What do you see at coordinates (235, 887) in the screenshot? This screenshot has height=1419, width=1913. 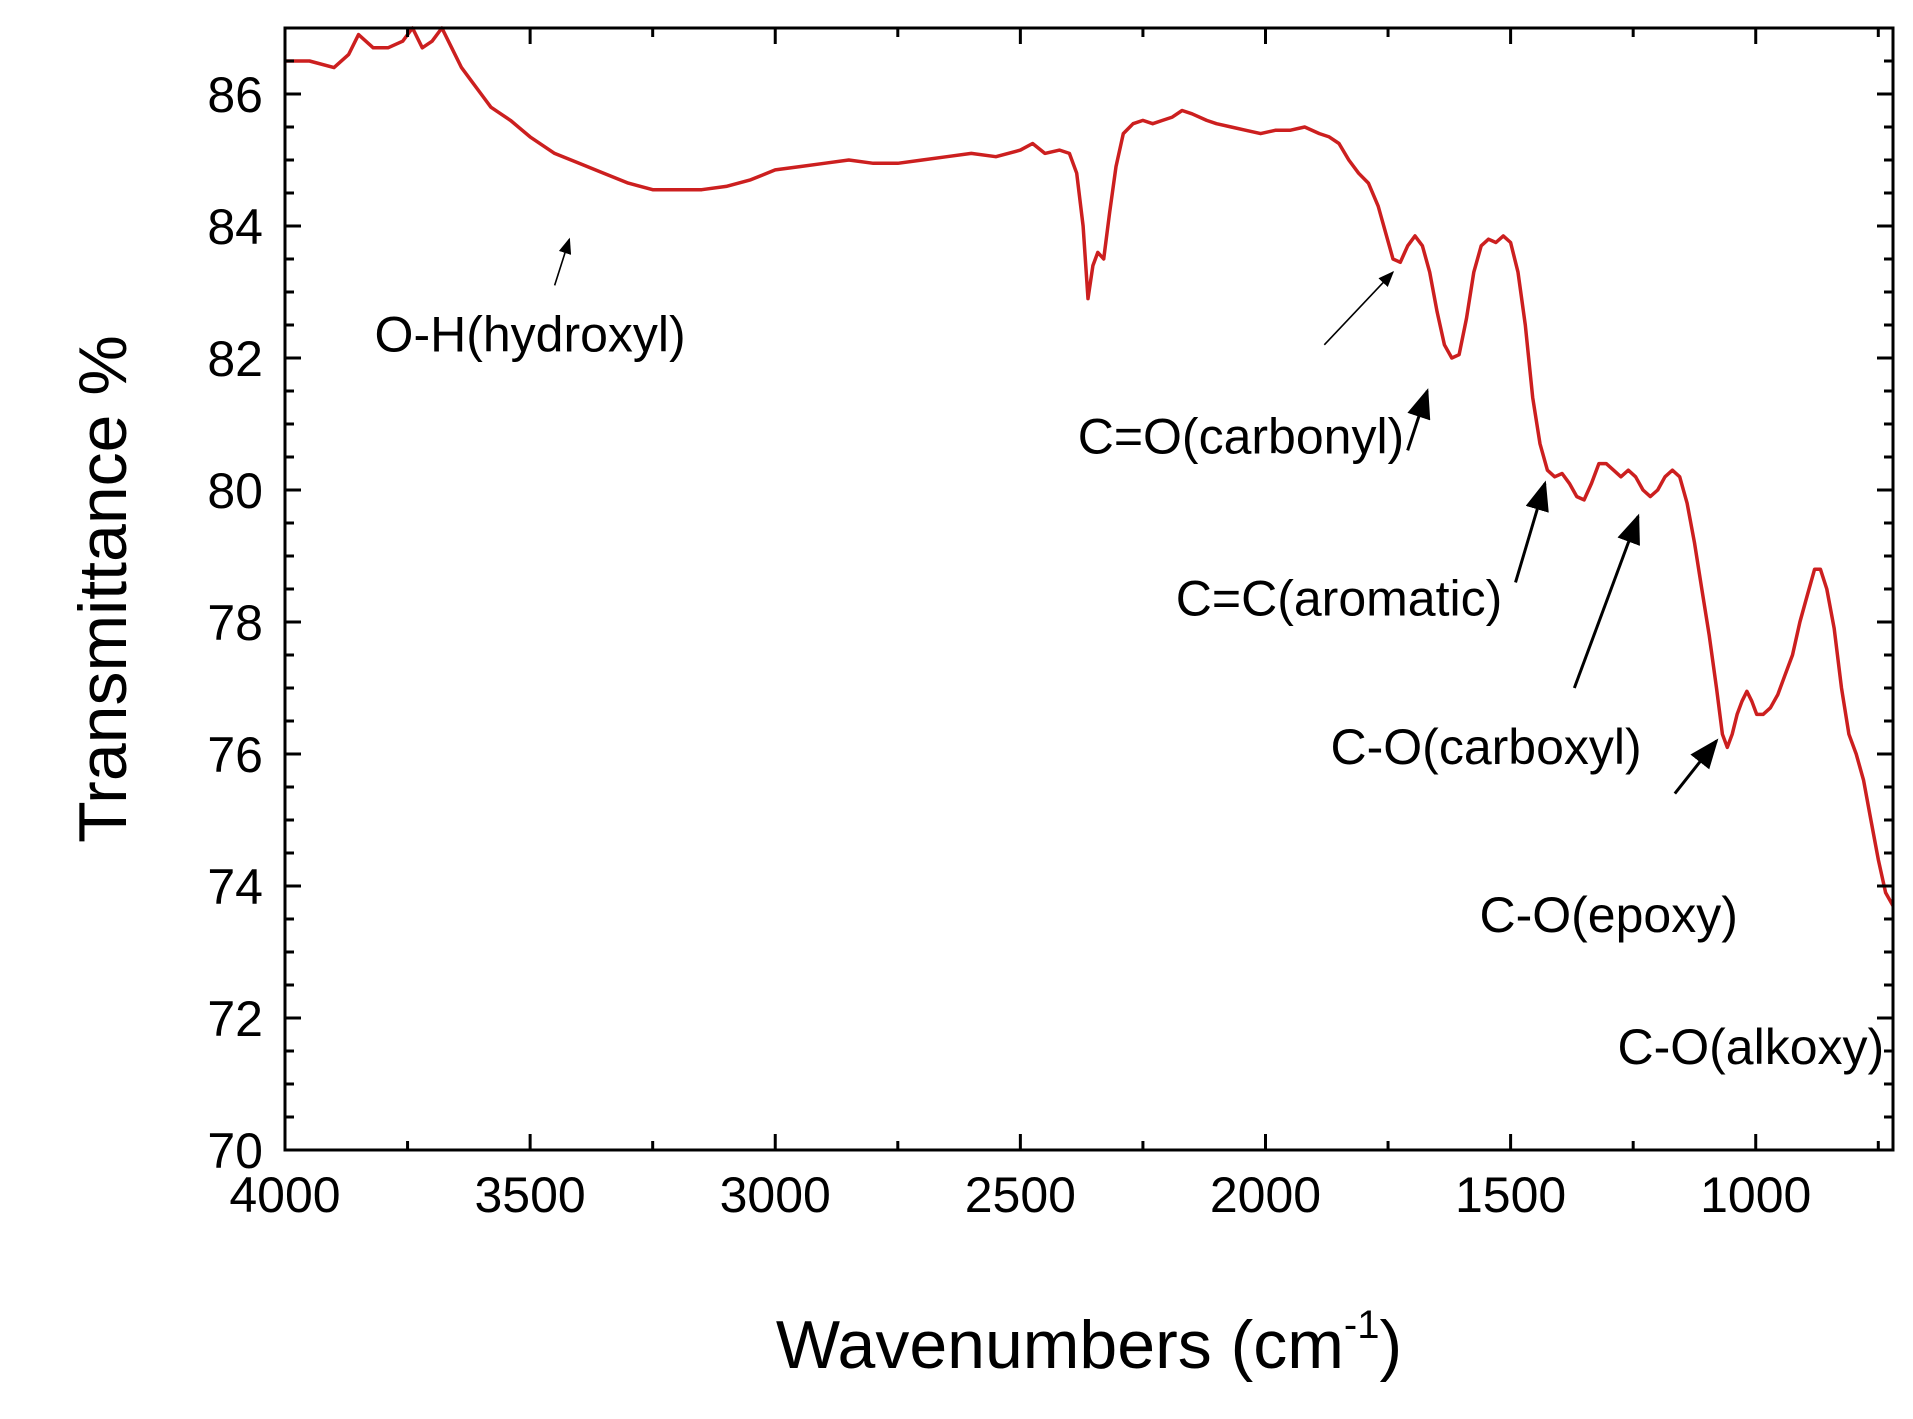 I see `y-tick-label: 74` at bounding box center [235, 887].